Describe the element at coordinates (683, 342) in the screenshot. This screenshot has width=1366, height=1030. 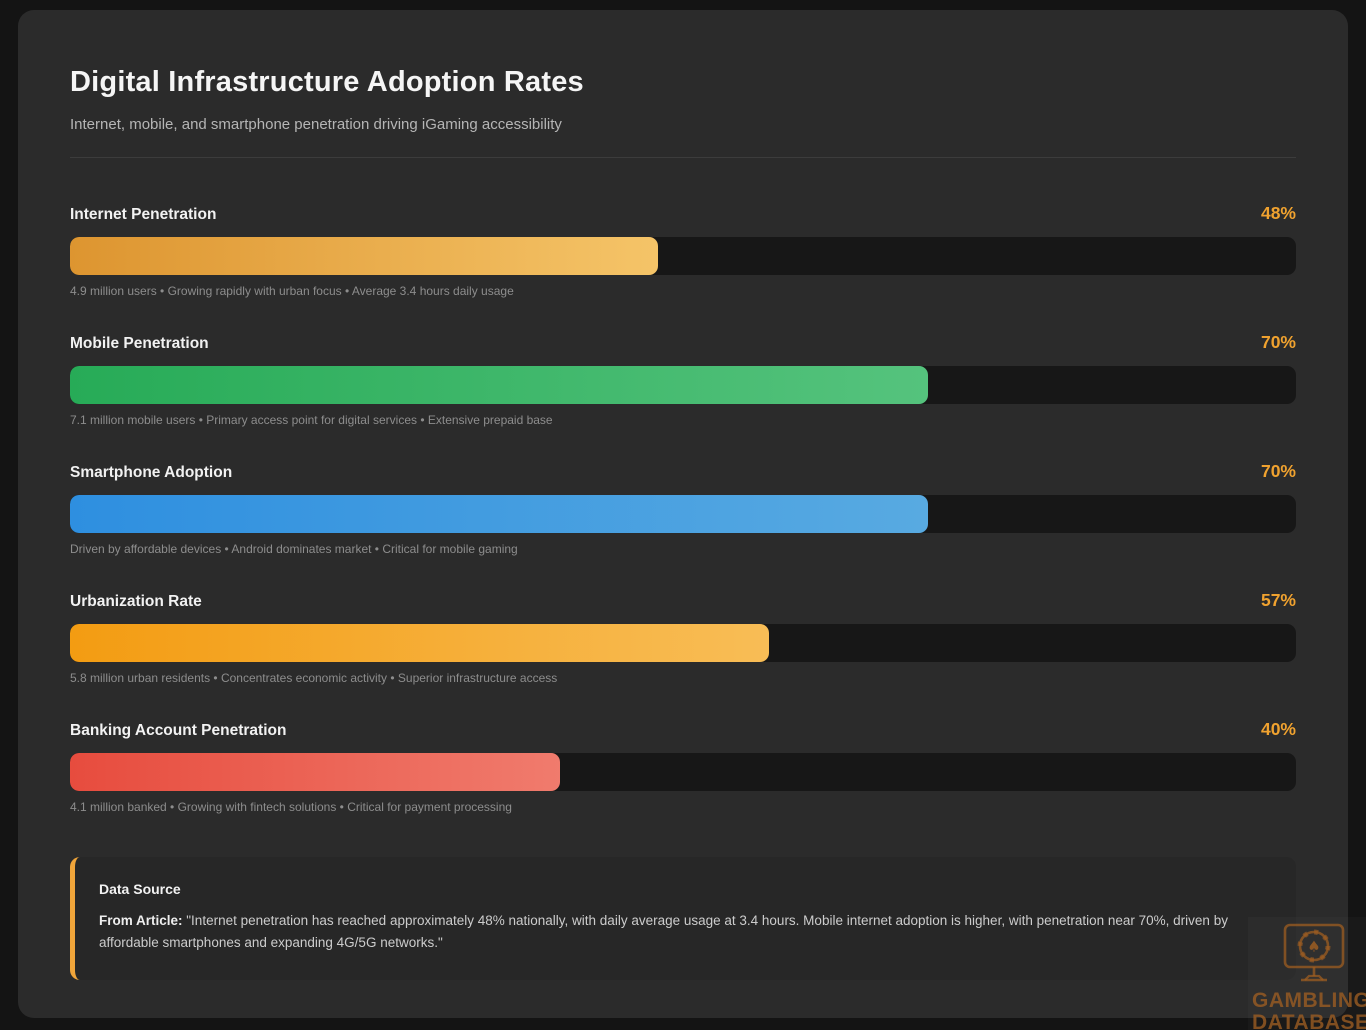
I see `metric-header: Mobile Penetration 70%` at that location.